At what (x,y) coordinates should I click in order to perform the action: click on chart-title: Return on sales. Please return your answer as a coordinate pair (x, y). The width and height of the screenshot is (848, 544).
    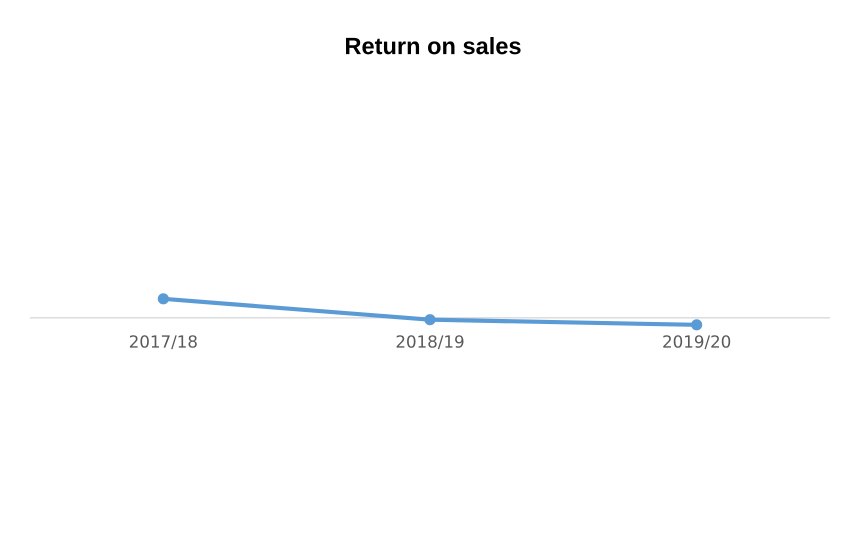
    Looking at the image, I should click on (433, 45).